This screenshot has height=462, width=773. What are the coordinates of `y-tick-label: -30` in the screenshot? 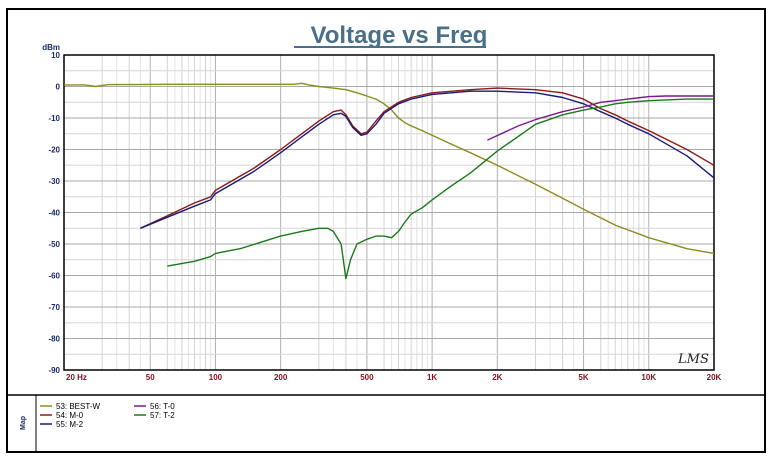 It's located at (54, 181).